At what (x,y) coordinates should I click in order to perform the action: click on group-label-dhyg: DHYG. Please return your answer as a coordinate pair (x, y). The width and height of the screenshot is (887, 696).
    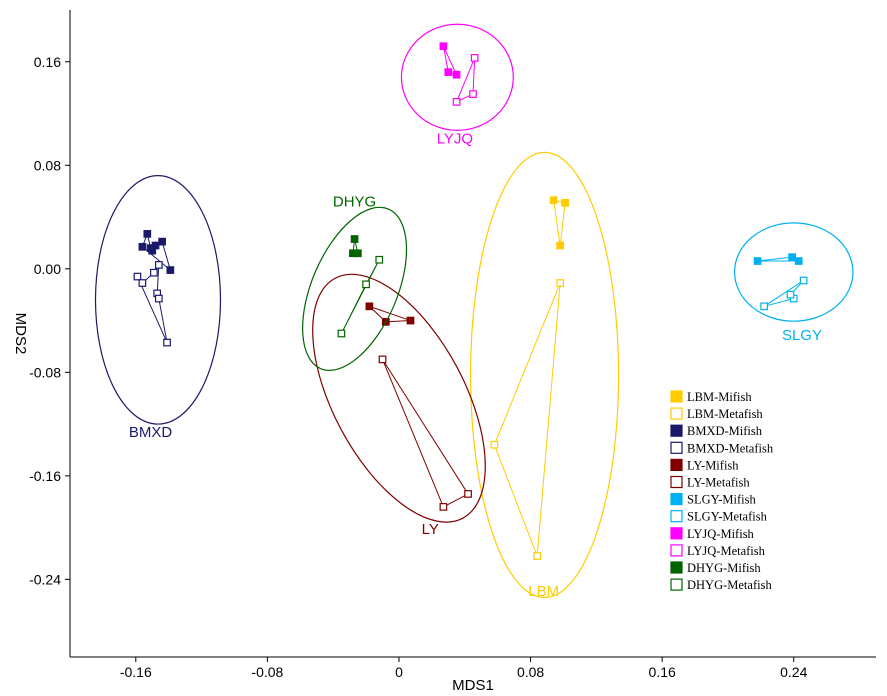
    Looking at the image, I should click on (354, 202).